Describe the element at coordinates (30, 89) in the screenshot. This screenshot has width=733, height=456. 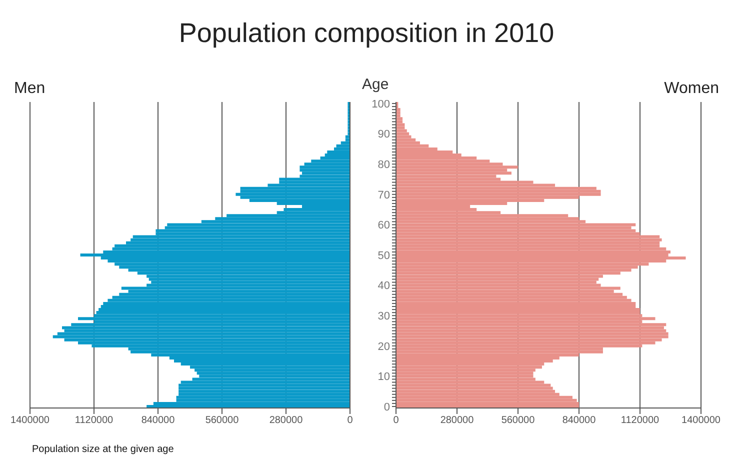
I see `text: Men` at that location.